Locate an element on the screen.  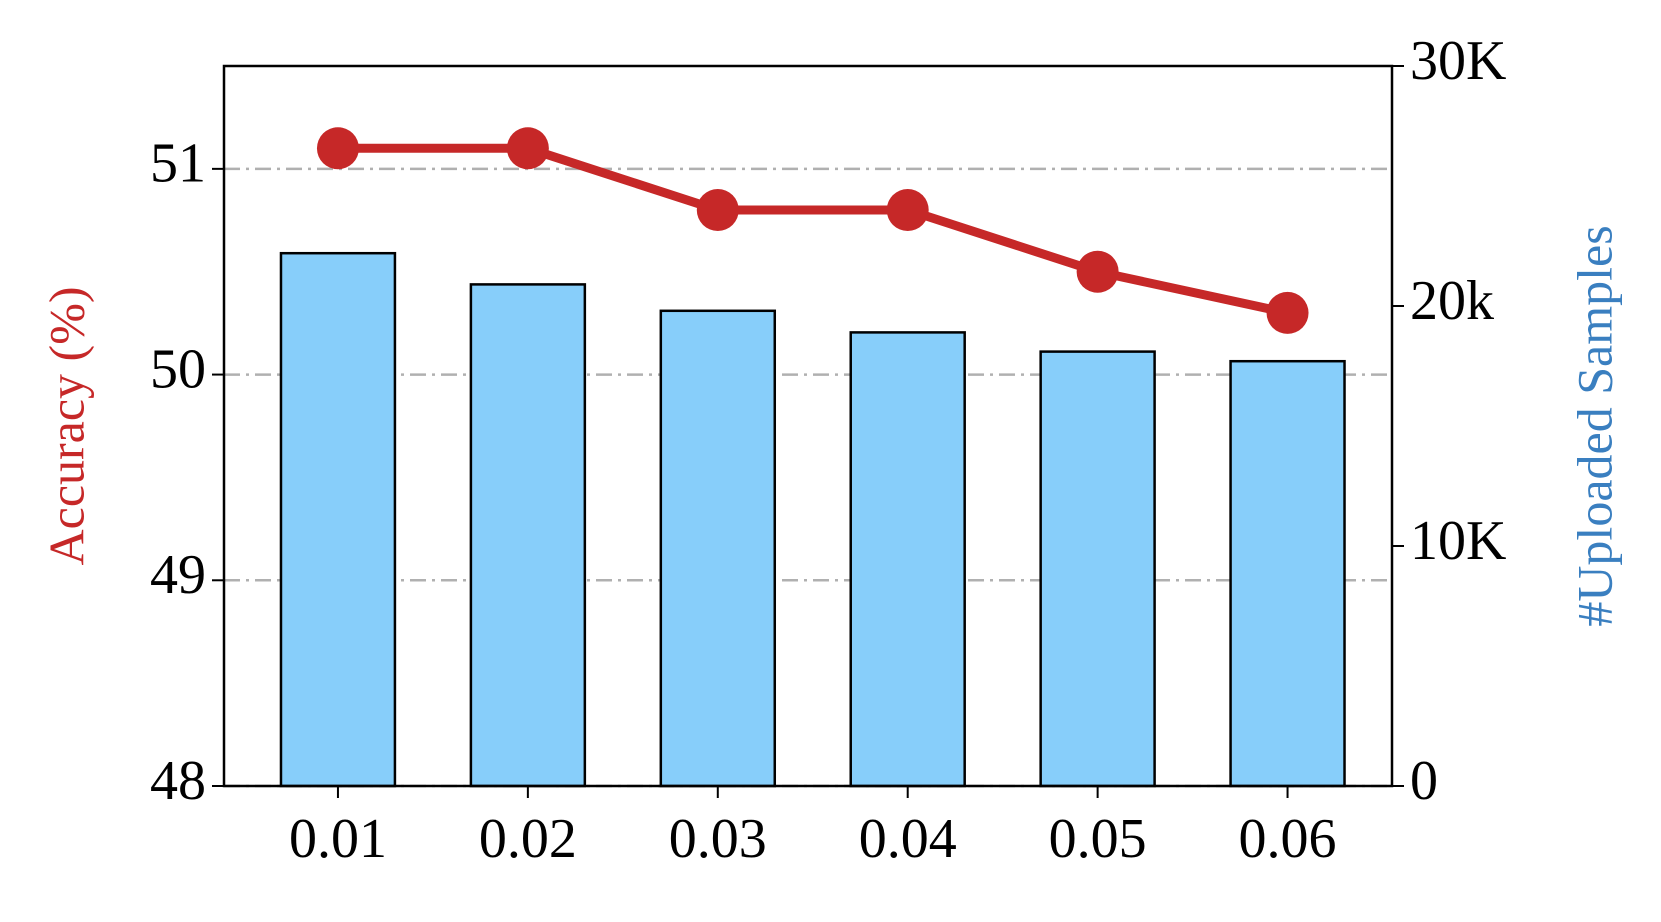
y2-axis-label: #Uploaded Samples is located at coordinates (1594, 425).